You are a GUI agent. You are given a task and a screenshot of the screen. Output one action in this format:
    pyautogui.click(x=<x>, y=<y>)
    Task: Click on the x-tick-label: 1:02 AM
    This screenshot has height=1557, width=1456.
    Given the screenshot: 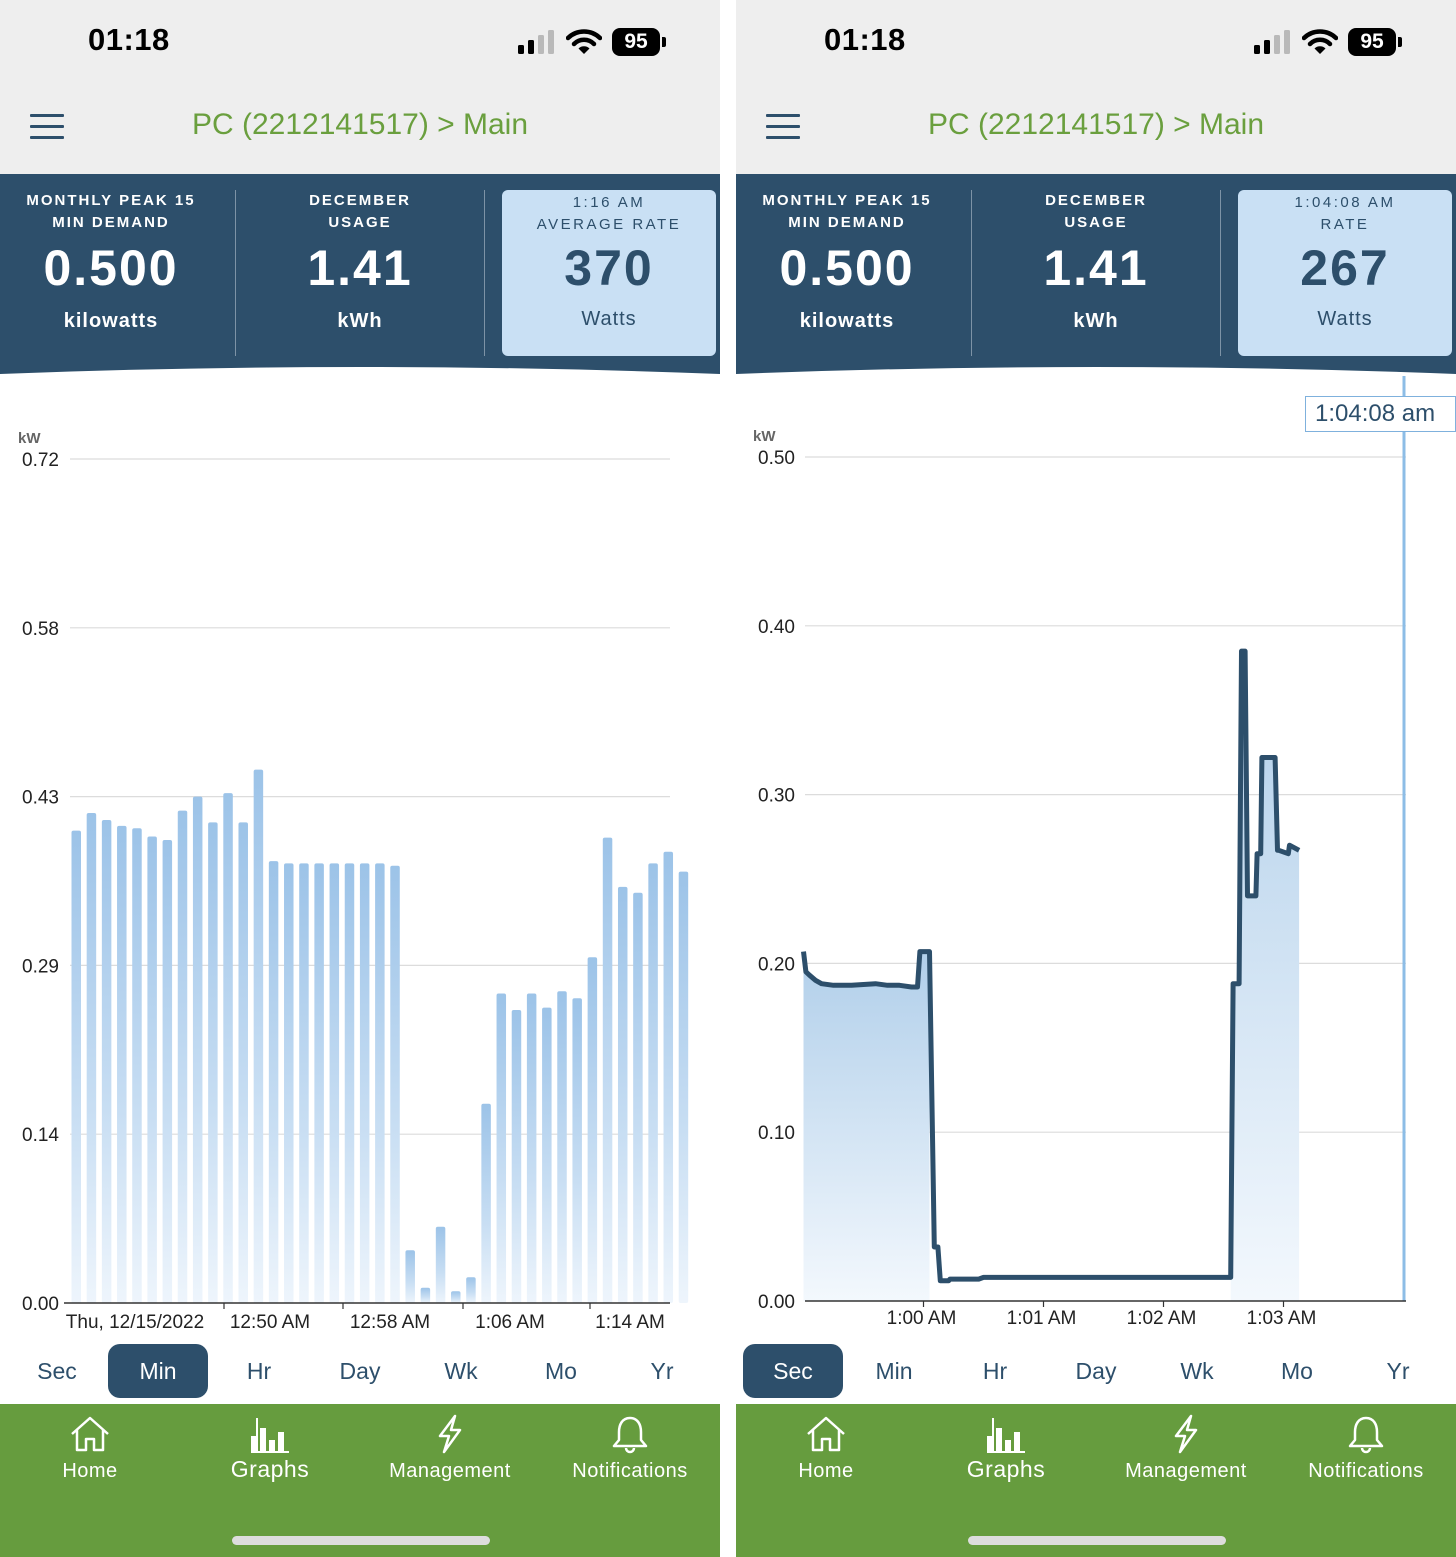 What is the action you would take?
    pyautogui.click(x=1162, y=1318)
    